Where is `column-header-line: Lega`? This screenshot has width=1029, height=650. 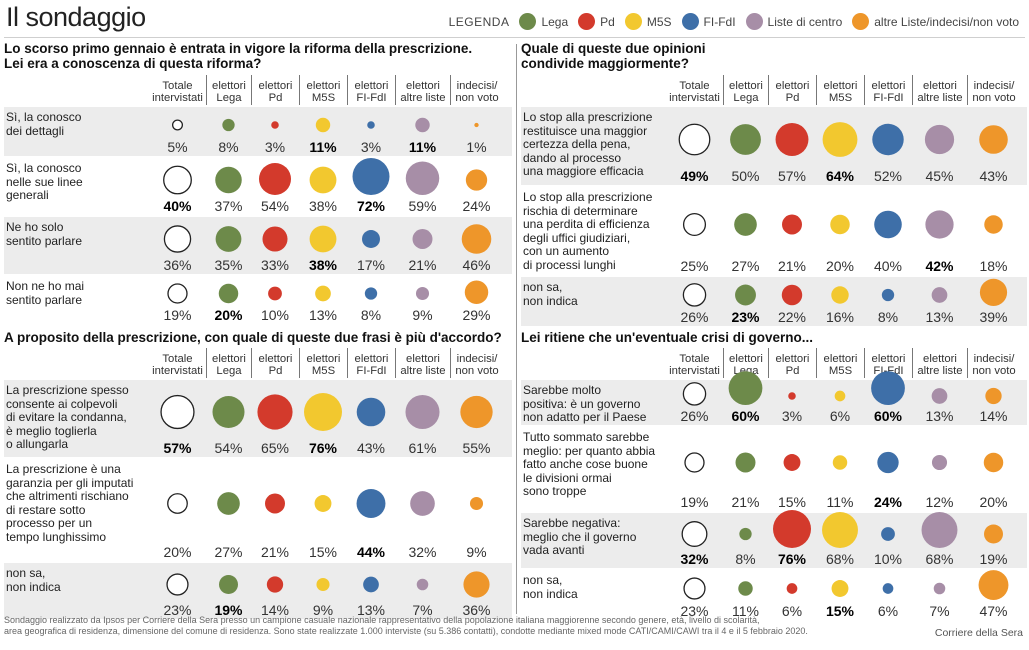
column-header-line: Lega is located at coordinates (746, 98).